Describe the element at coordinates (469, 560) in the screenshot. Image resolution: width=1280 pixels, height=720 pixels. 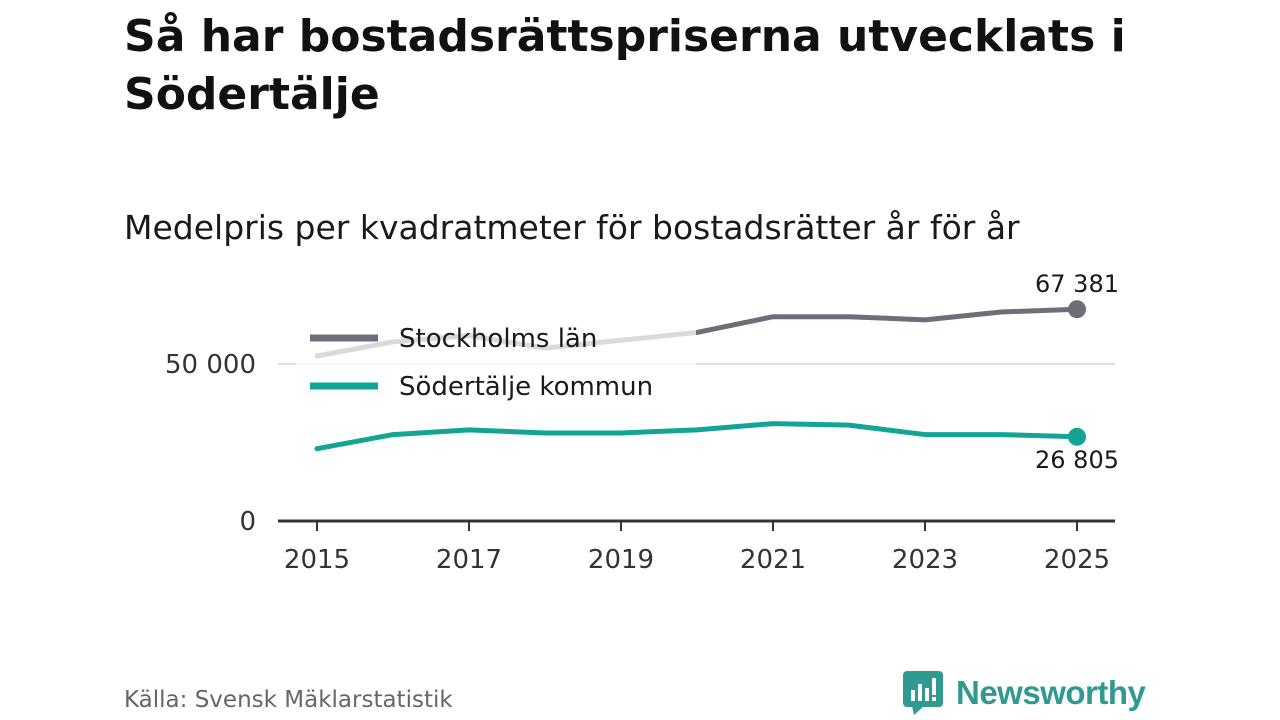
I see `x-tick-label-2017: 2017` at that location.